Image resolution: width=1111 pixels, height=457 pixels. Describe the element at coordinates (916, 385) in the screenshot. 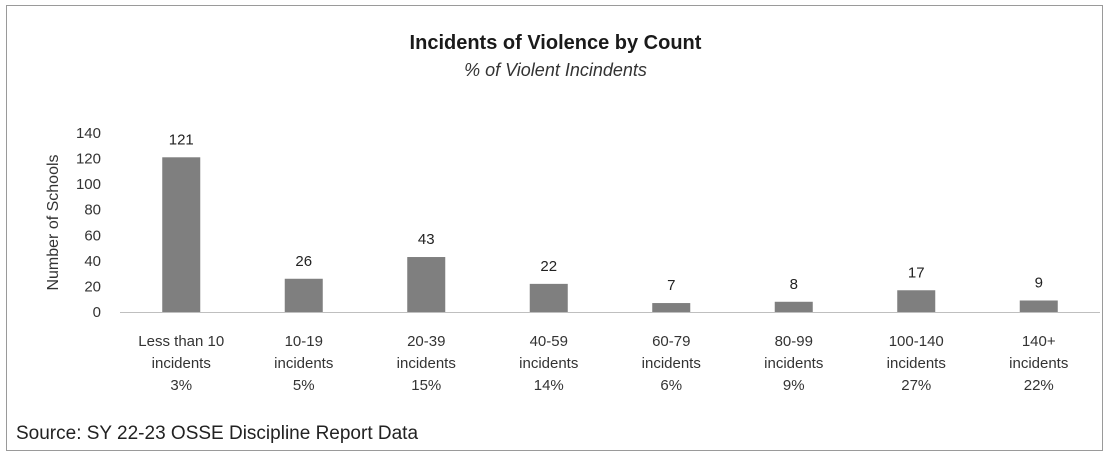

I see `x-tick-label: 27%` at that location.